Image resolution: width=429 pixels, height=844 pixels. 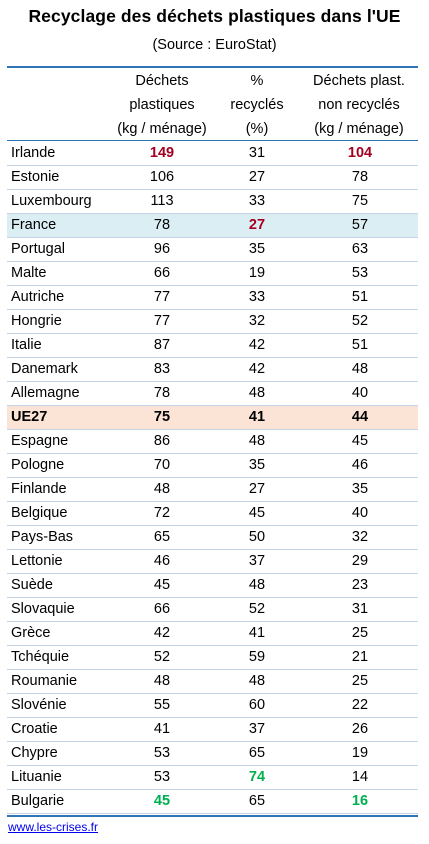 I want to click on header-non-recycled-line2: non recyclés, so click(x=359, y=105).